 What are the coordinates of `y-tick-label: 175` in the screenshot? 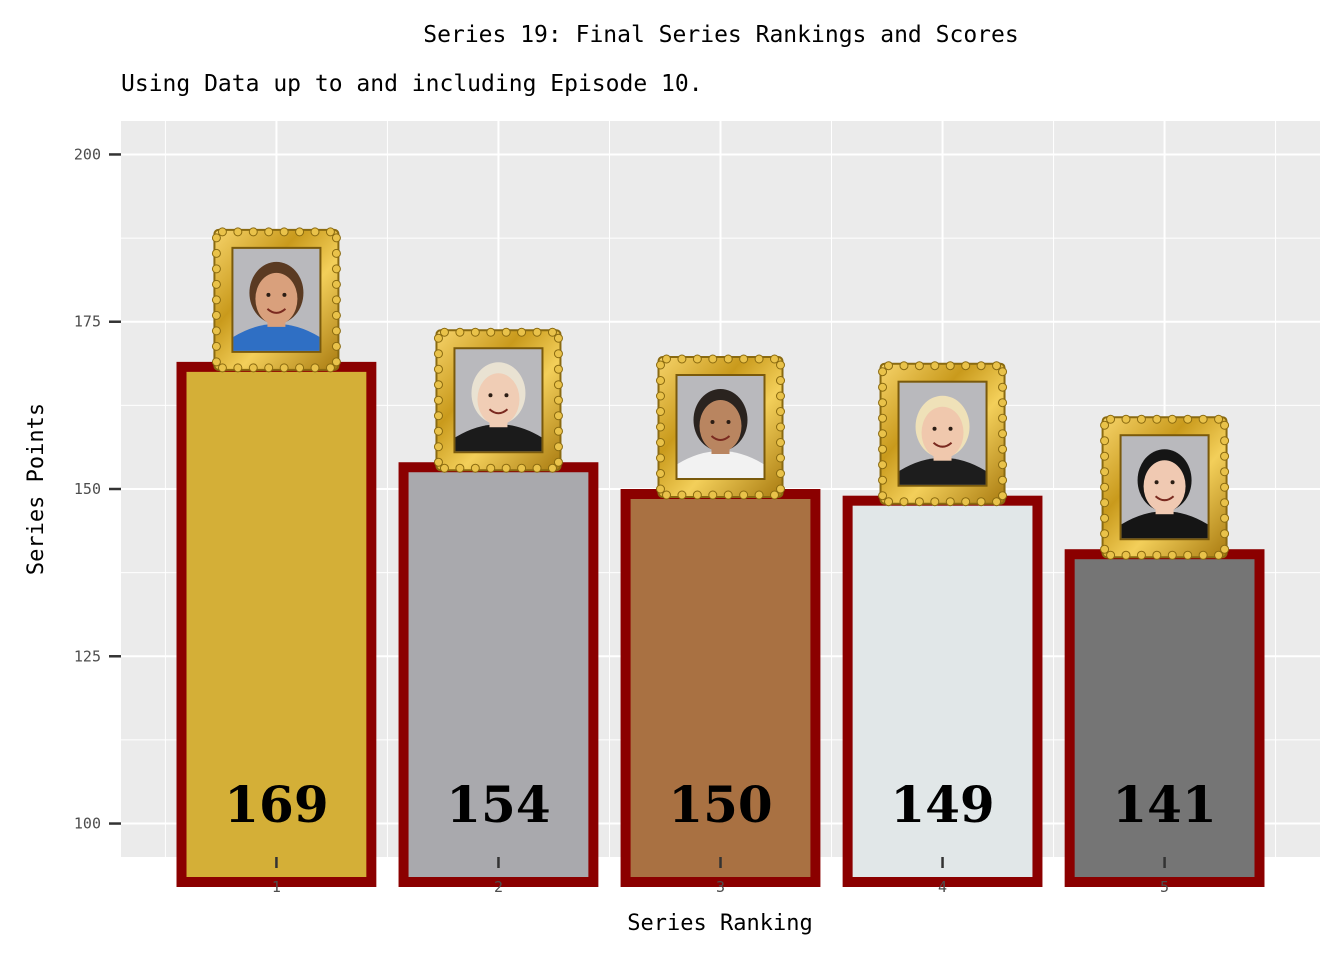 It's located at (87, 322).